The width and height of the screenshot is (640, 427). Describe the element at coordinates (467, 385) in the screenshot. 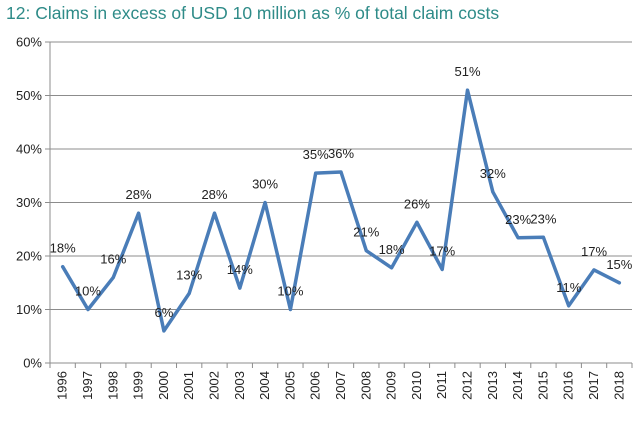

I see `x-tick-label: 2012` at that location.